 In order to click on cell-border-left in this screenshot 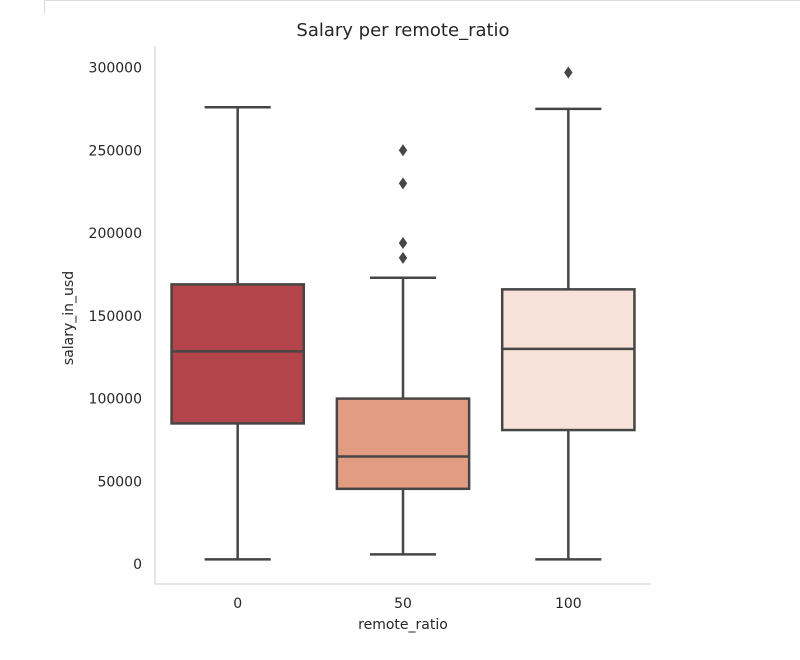, I will do `click(44, 7)`.